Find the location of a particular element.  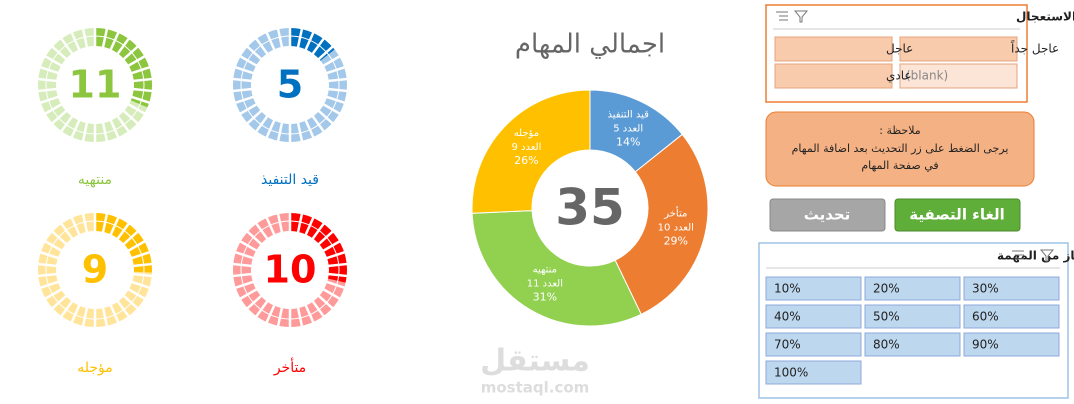

slicer-item-label: 60% is located at coordinates (985, 317).